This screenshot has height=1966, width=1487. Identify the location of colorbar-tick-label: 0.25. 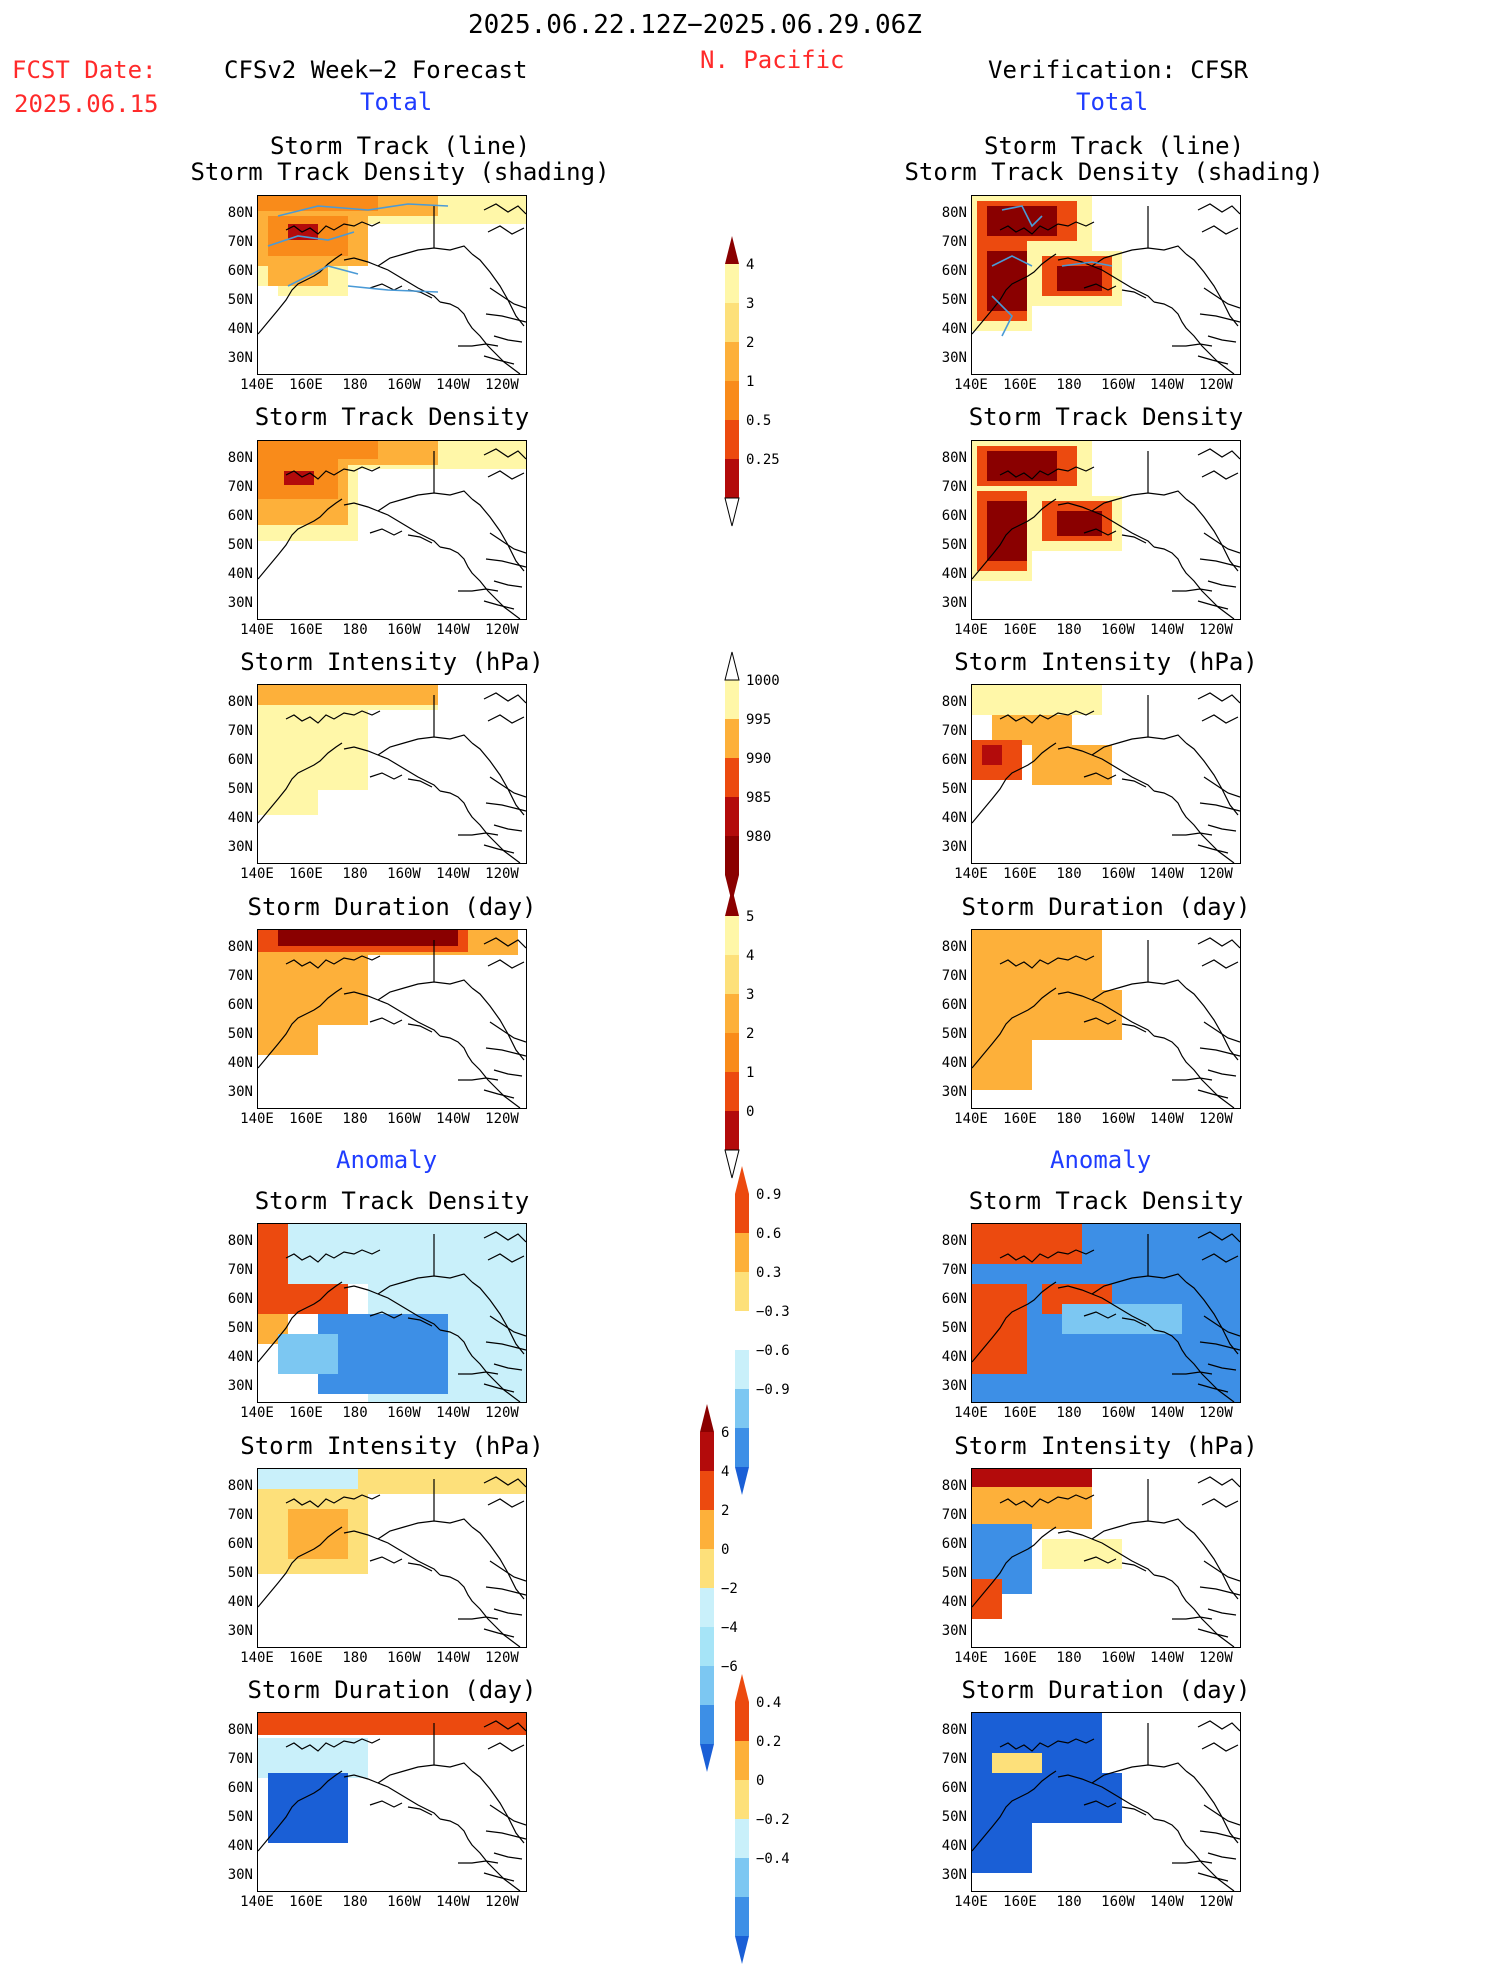
(763, 460).